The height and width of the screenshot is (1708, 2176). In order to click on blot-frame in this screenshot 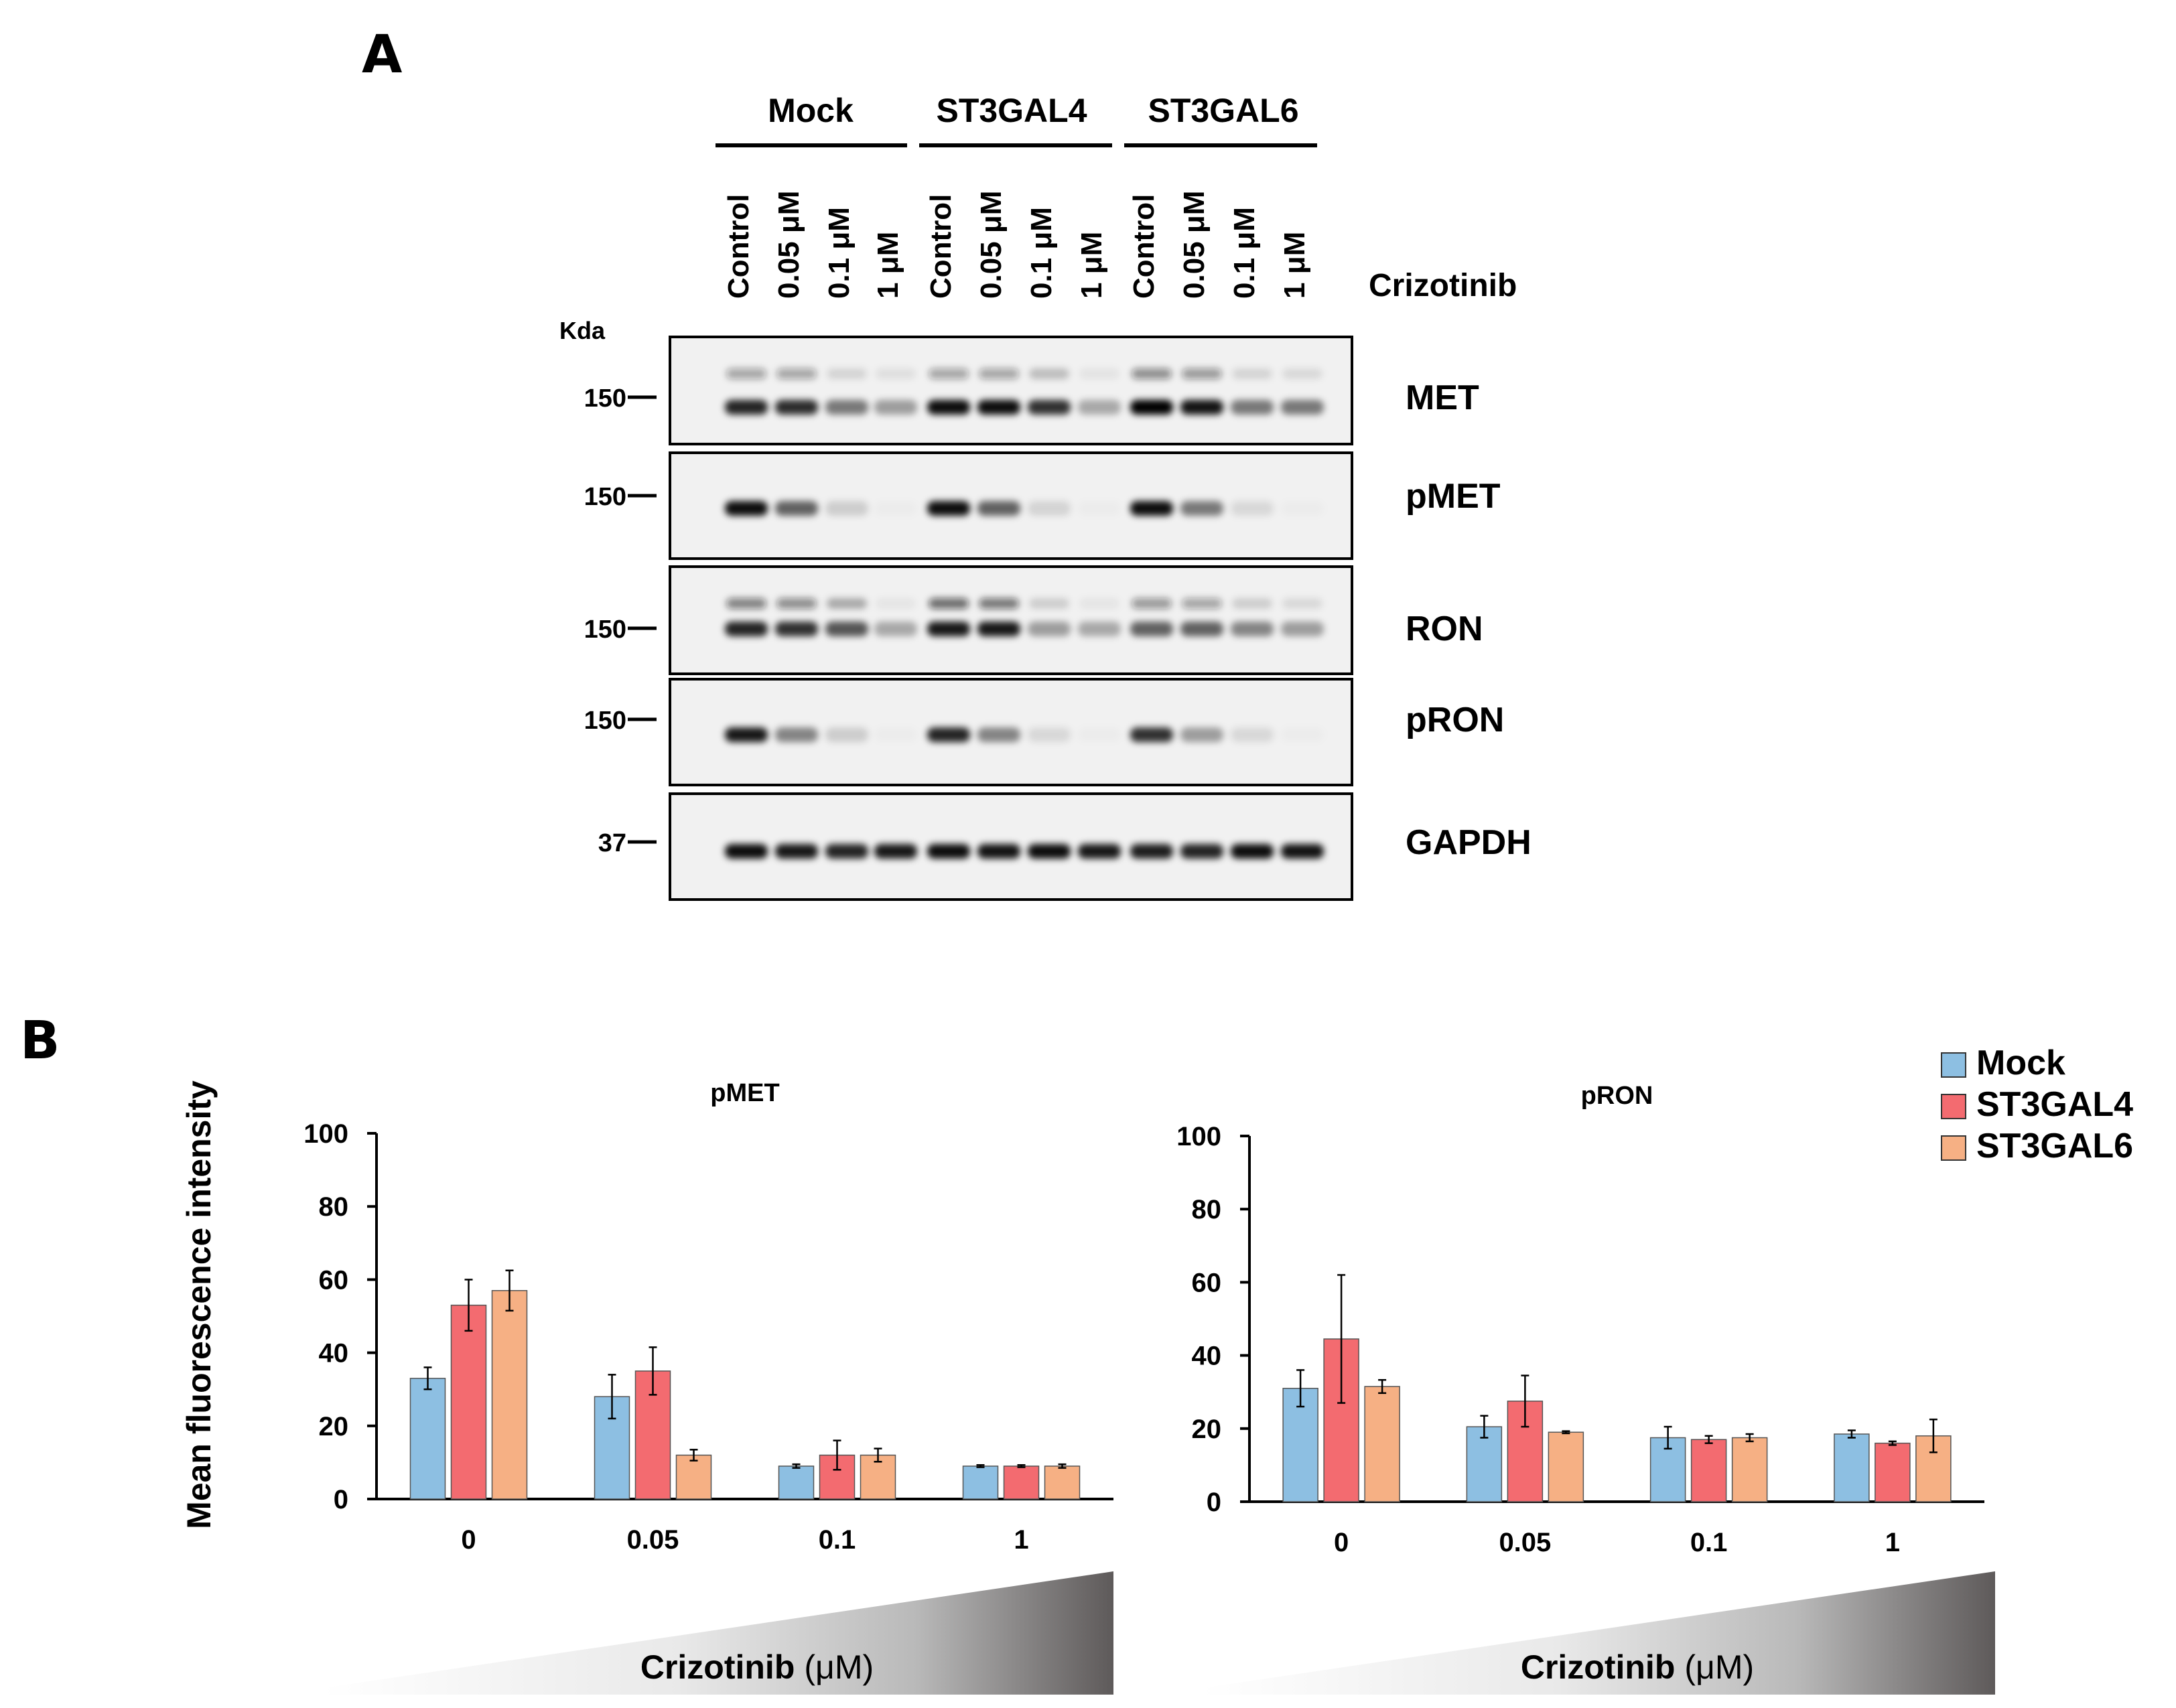, I will do `click(1011, 620)`.